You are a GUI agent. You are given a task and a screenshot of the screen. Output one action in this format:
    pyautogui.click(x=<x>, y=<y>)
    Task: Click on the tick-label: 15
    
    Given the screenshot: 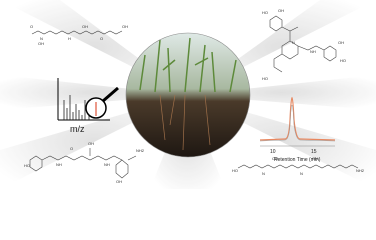 What is the action you would take?
    pyautogui.click(x=314, y=152)
    